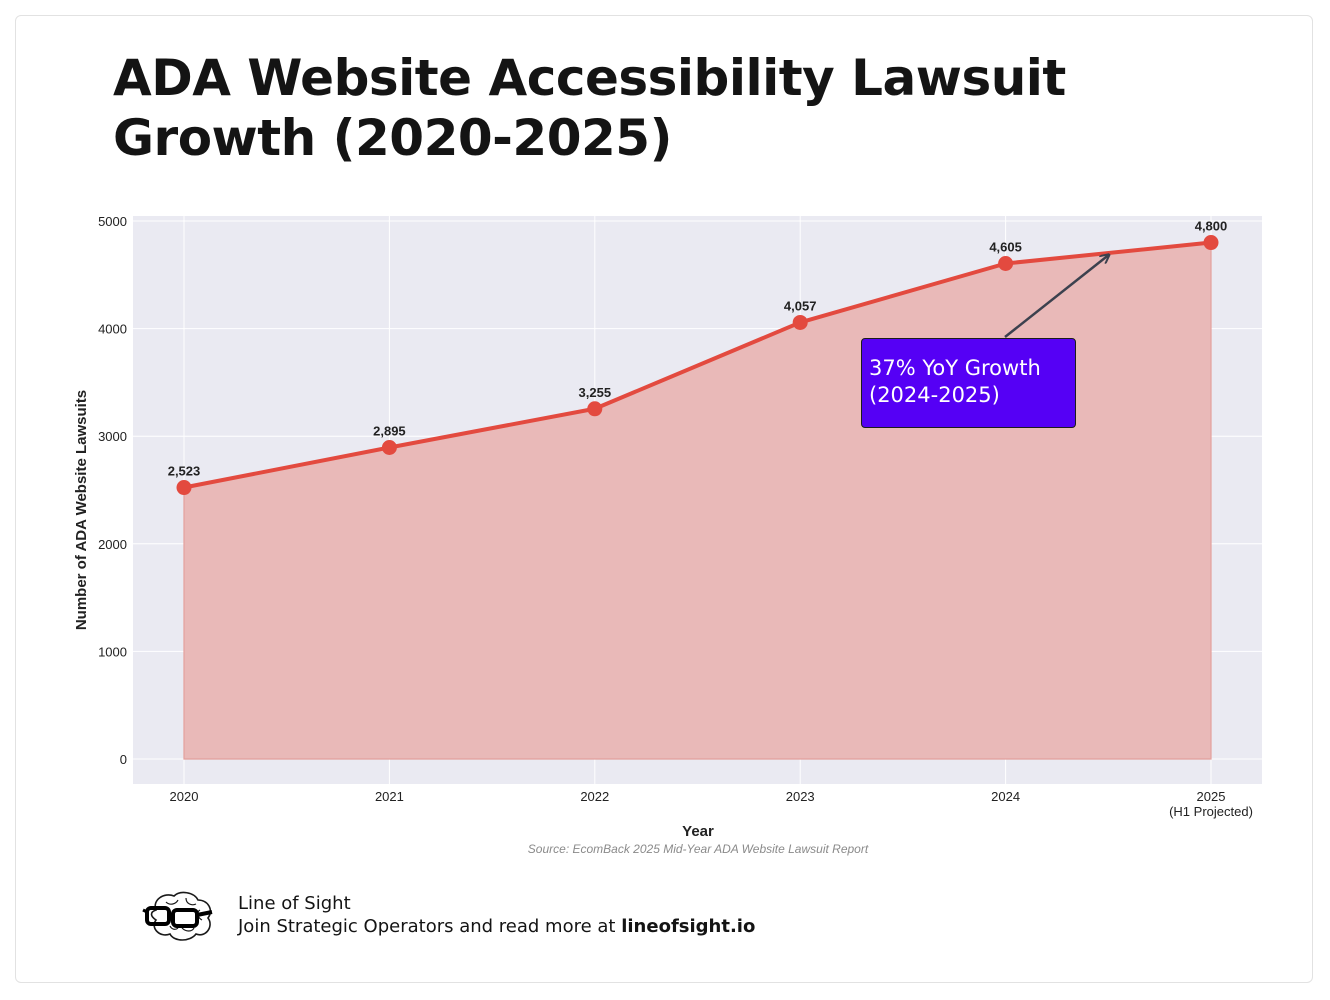  I want to click on data-label-2020: 2,523, so click(184, 471).